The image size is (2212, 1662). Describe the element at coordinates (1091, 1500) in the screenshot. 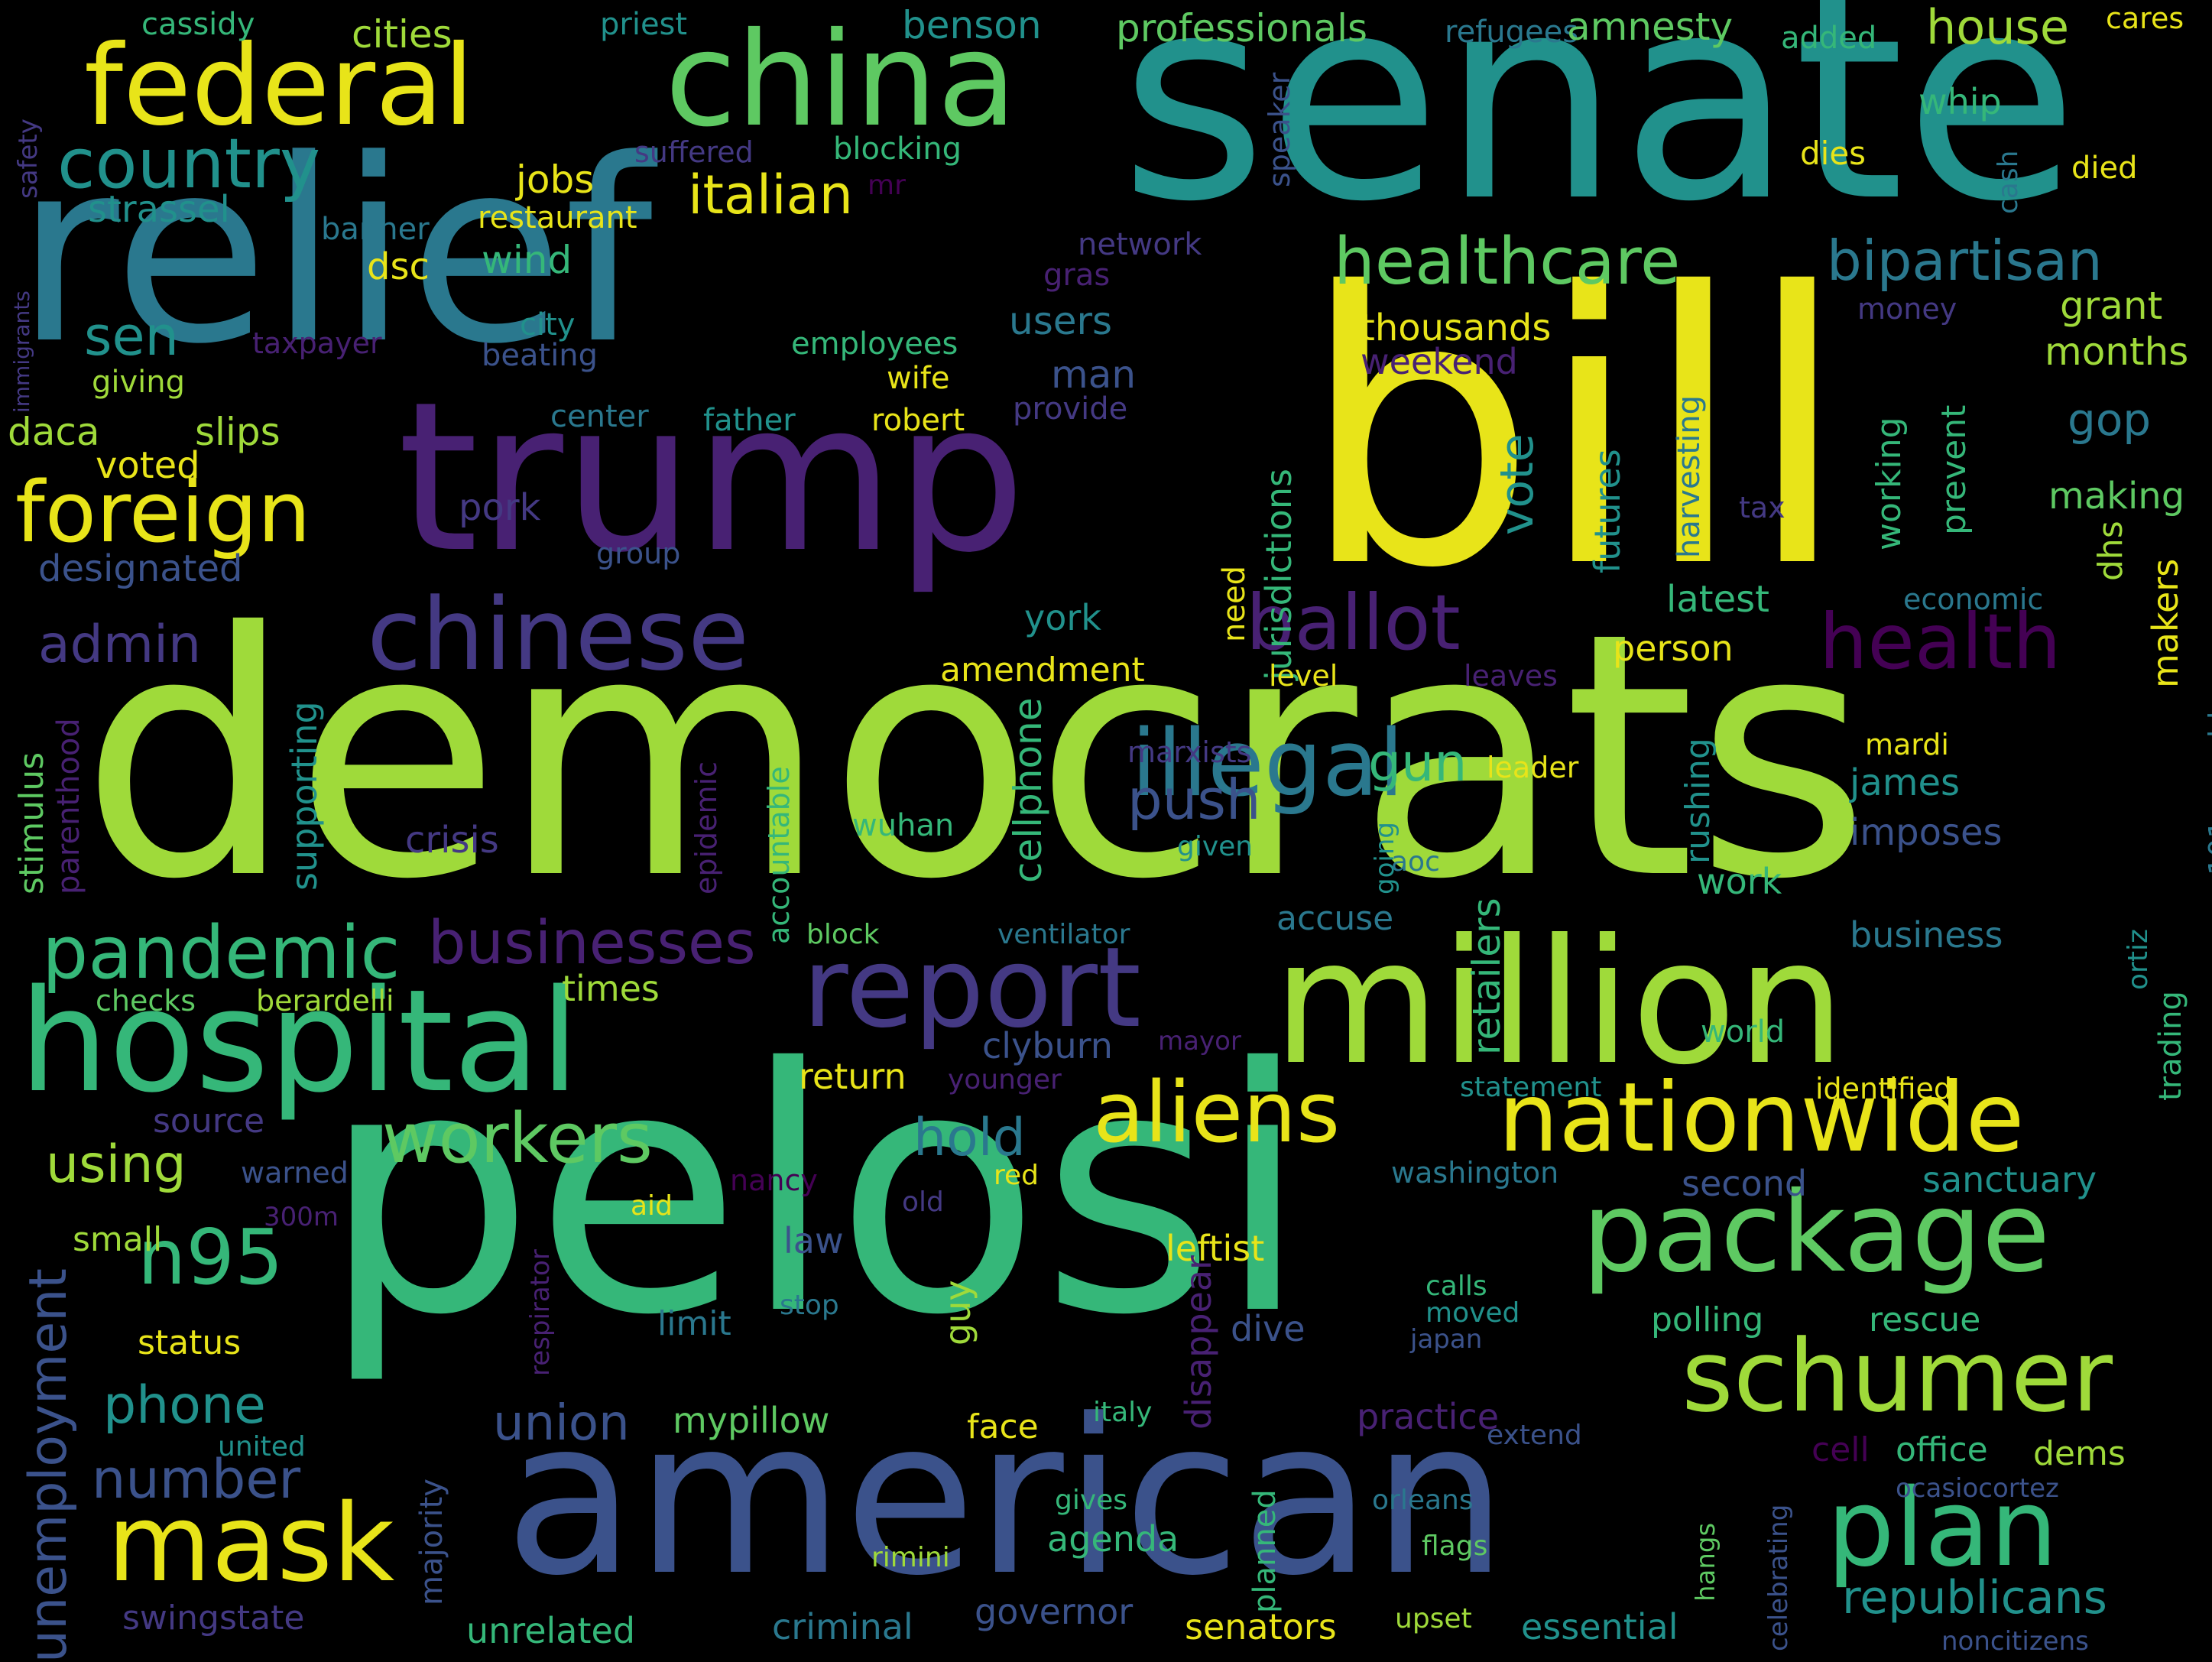

I see `word: gives` at that location.